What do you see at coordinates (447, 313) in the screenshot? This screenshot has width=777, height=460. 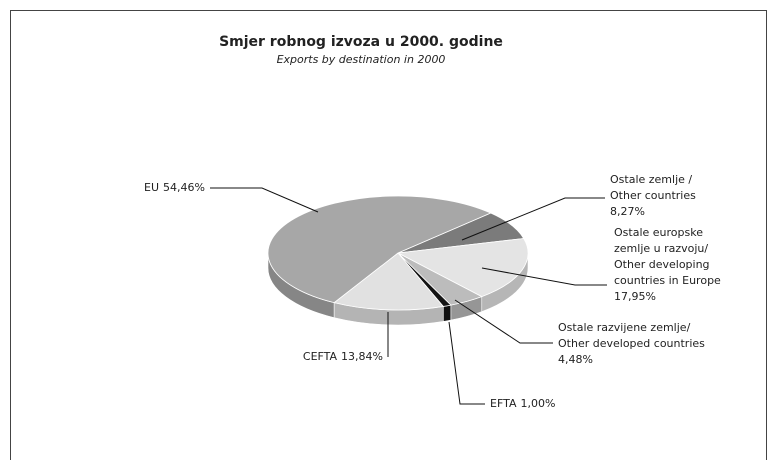 I see `slice-side` at bounding box center [447, 313].